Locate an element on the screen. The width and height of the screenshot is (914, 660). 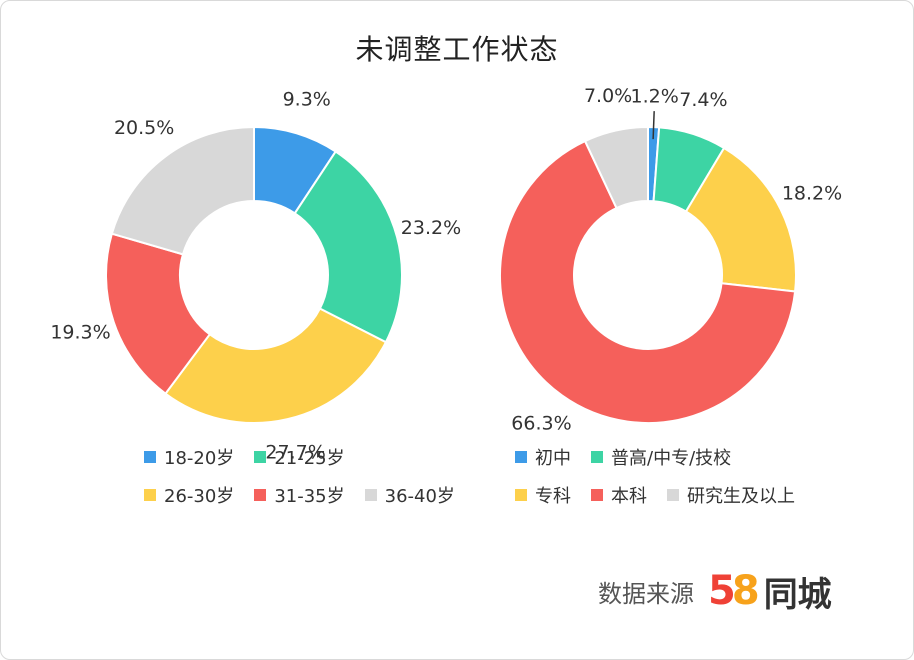
edu-value-label-2: 18.2% is located at coordinates (812, 193).